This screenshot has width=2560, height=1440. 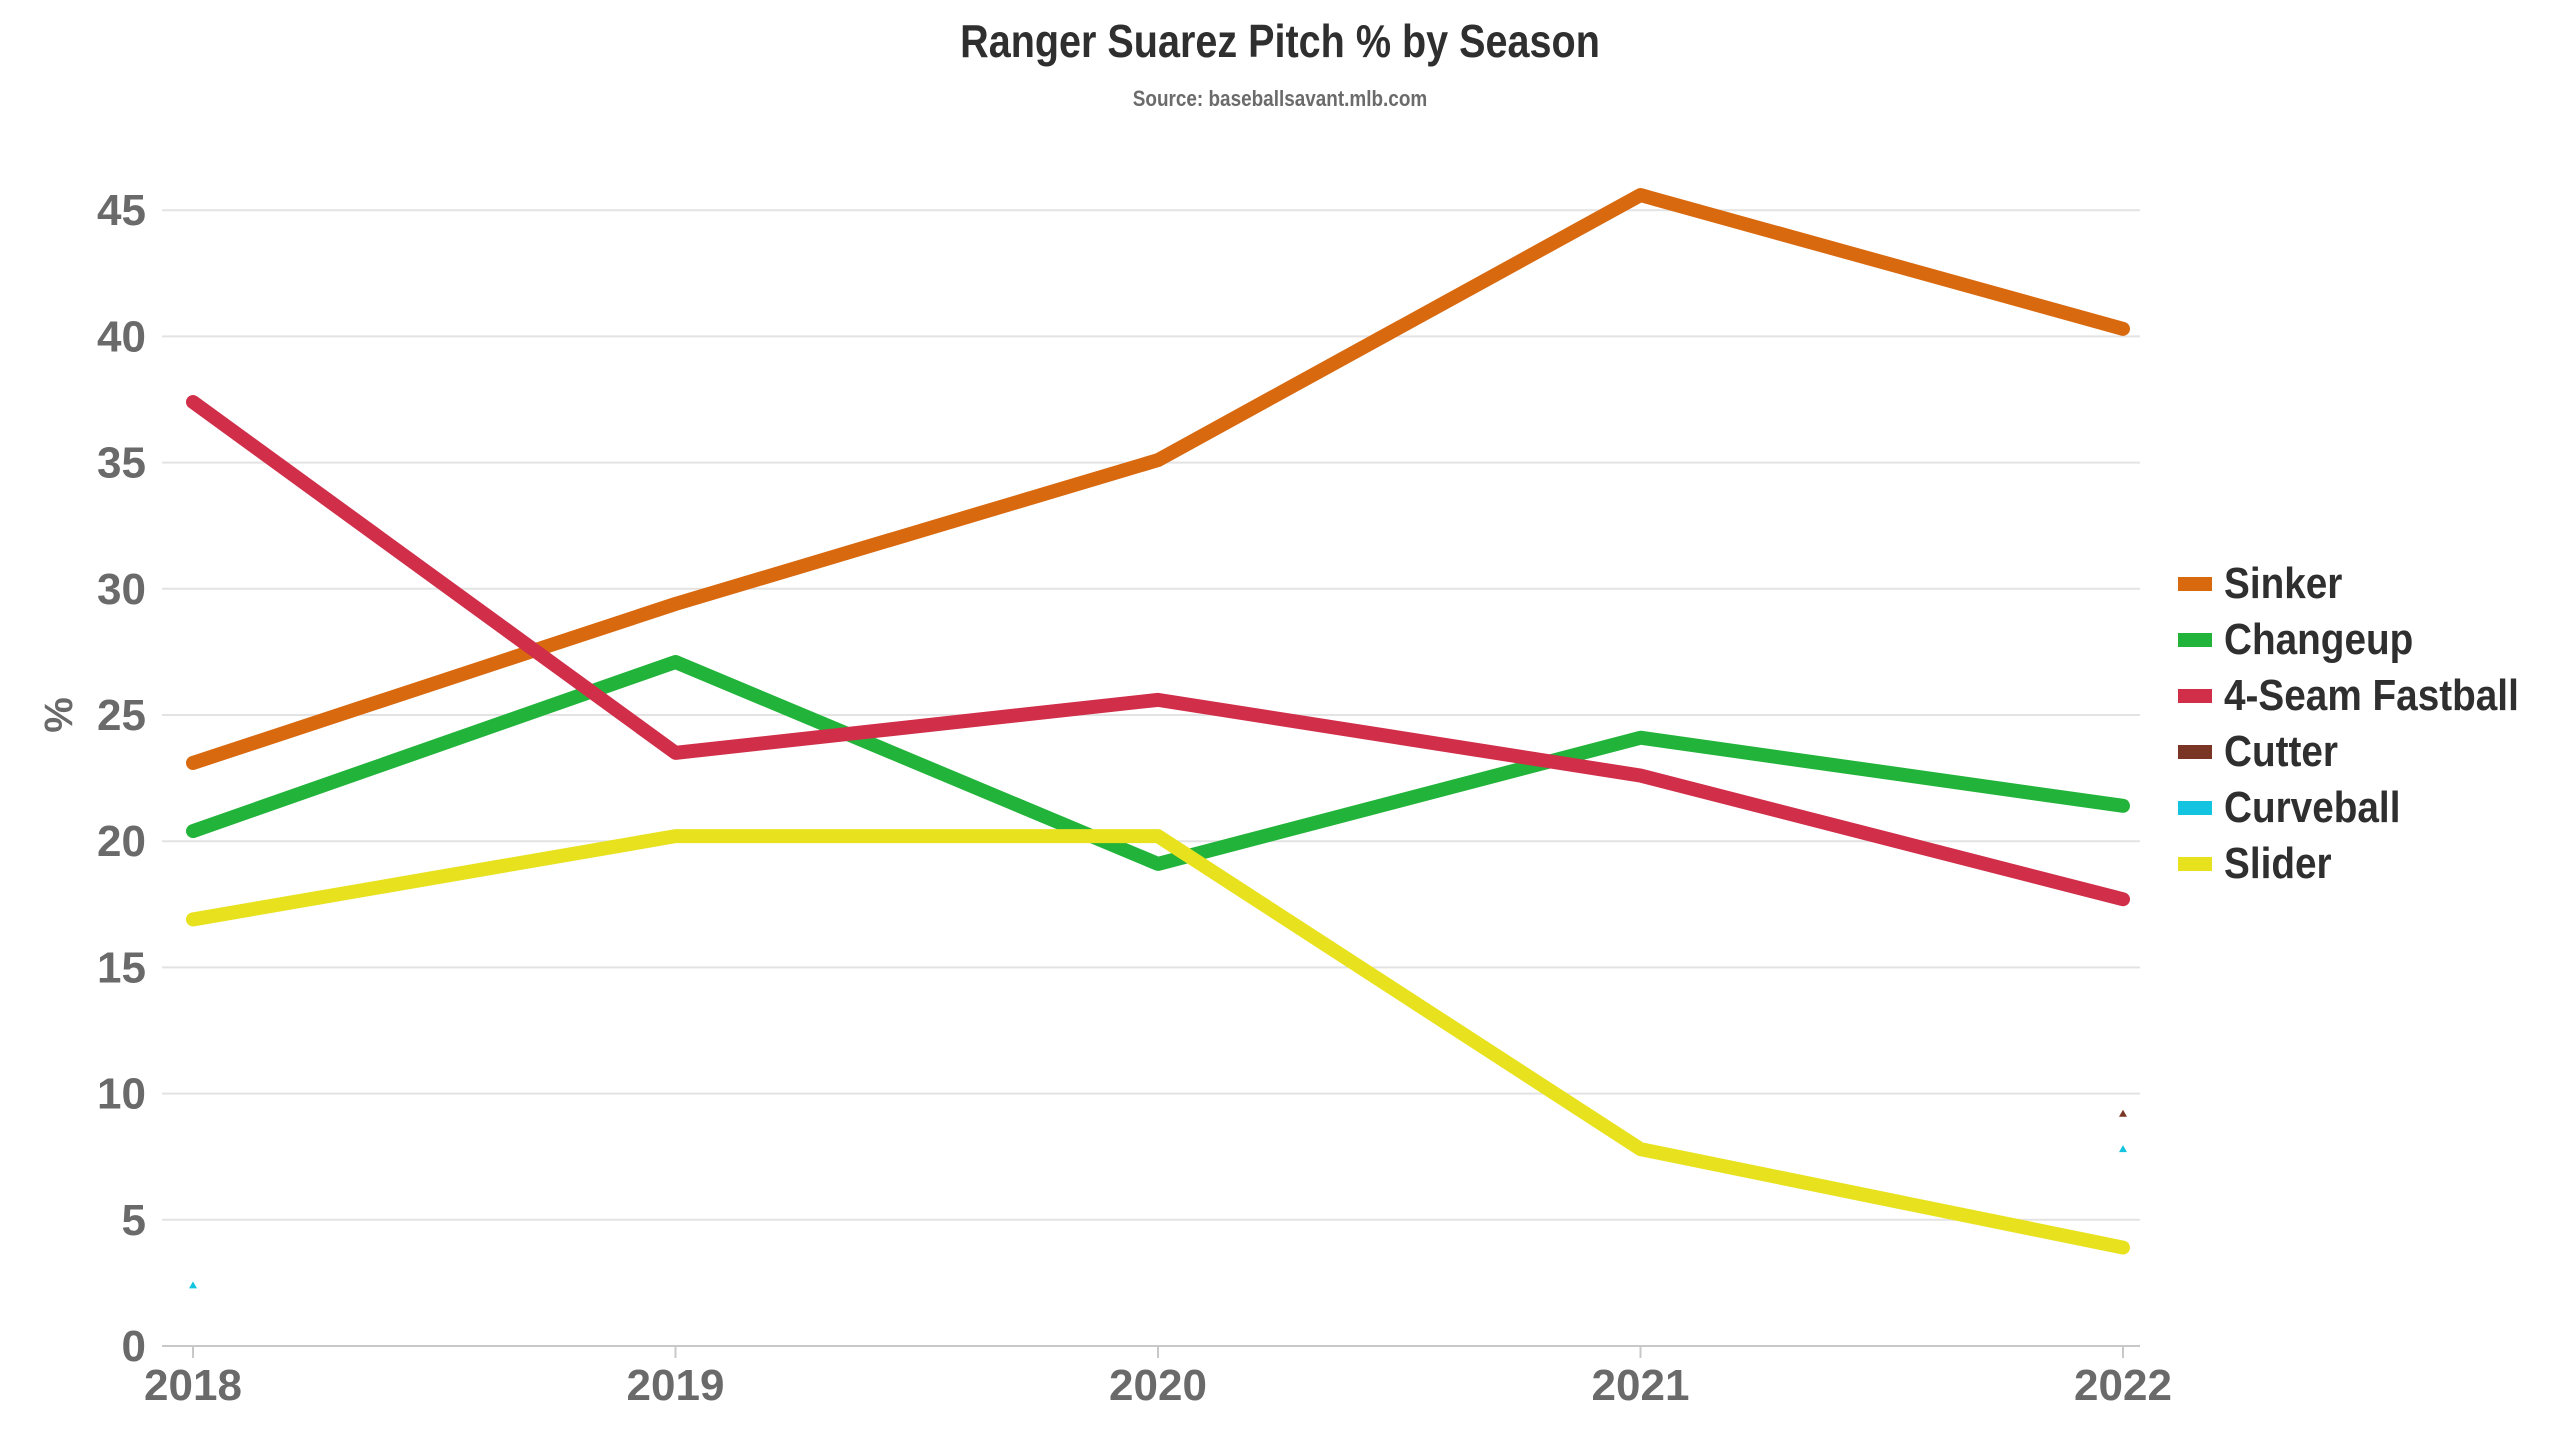 I want to click on legend-label: Sinker, so click(x=2283, y=583).